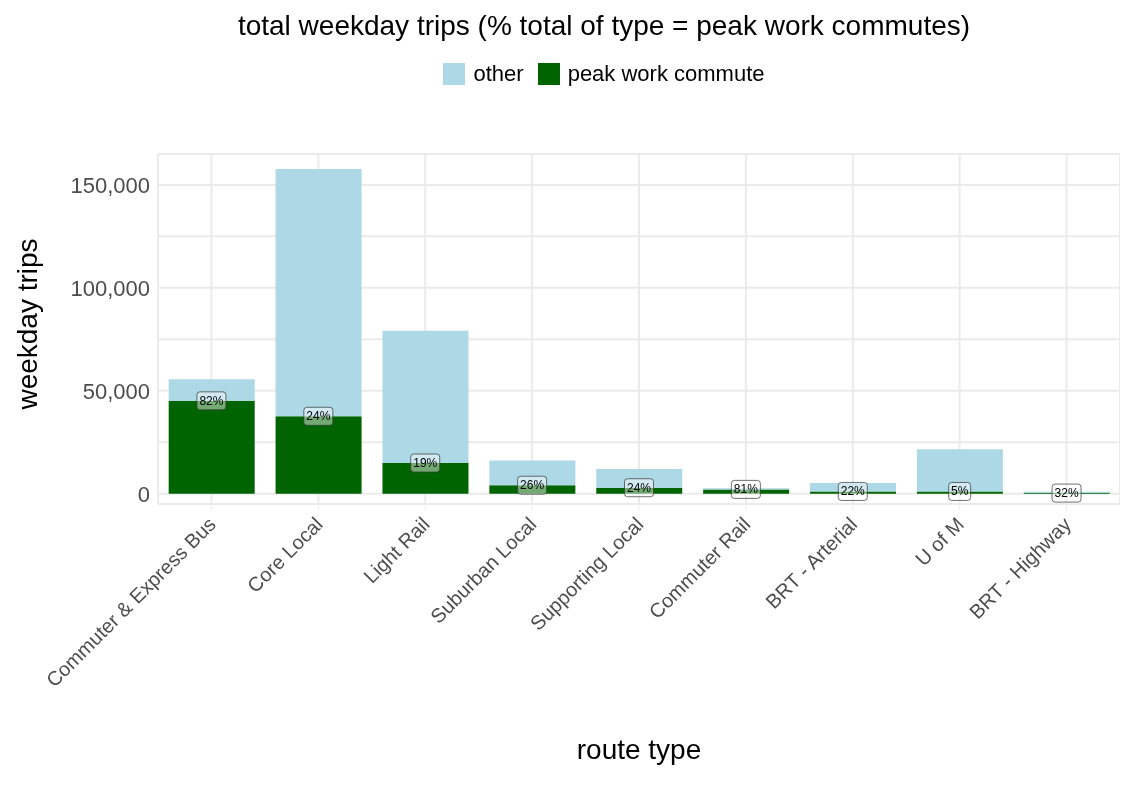 Image resolution: width=1128 pixels, height=786 pixels. Describe the element at coordinates (28, 324) in the screenshot. I see `y-axis-title: weekday trips` at that location.